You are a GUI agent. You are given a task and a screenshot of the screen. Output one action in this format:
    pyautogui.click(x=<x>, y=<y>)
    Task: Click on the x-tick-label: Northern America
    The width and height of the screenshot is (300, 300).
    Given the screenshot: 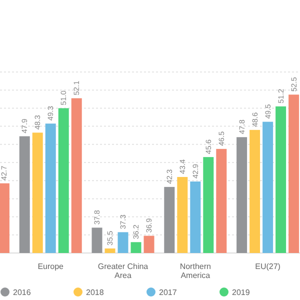 What is the action you would take?
    pyautogui.click(x=195, y=271)
    